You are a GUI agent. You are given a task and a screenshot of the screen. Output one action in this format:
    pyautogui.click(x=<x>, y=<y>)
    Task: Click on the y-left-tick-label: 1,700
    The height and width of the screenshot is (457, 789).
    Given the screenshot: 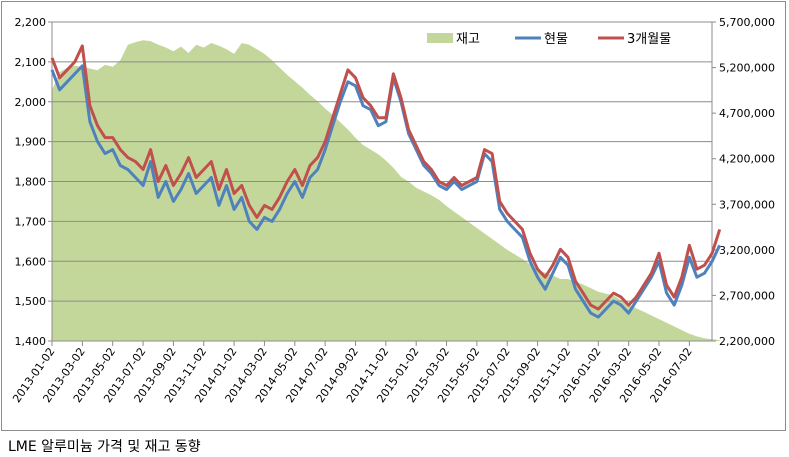 What is the action you would take?
    pyautogui.click(x=31, y=221)
    